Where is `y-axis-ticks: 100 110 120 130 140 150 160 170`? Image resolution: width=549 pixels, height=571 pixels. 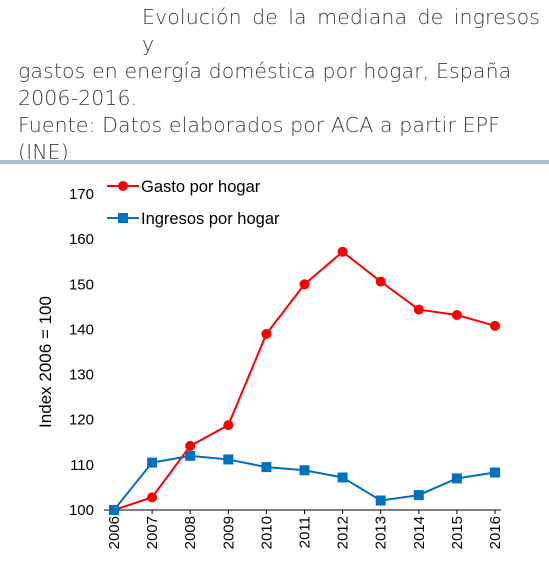
y-axis-ticks: 100 110 120 130 140 150 160 170 is located at coordinates (81, 352).